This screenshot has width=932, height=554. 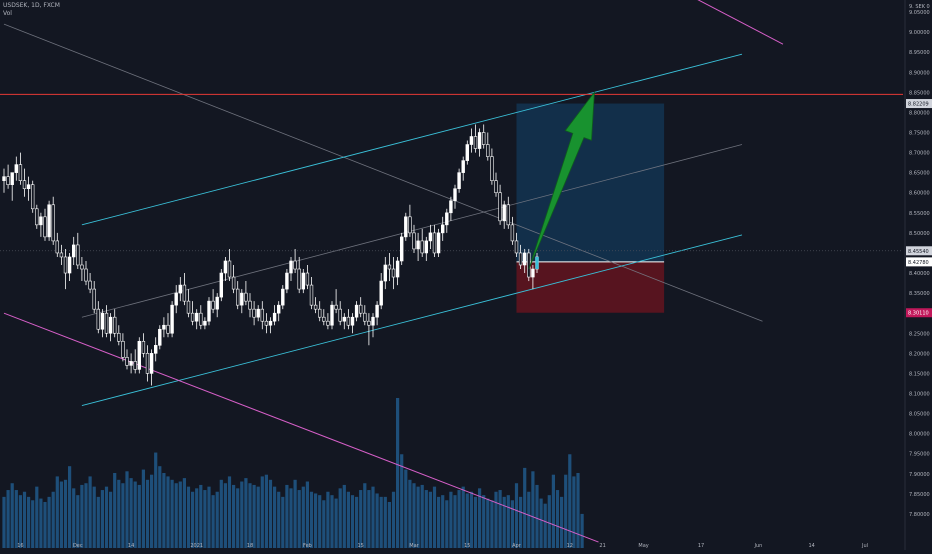 I want to click on price-tick-label: 8.60000, so click(x=919, y=194).